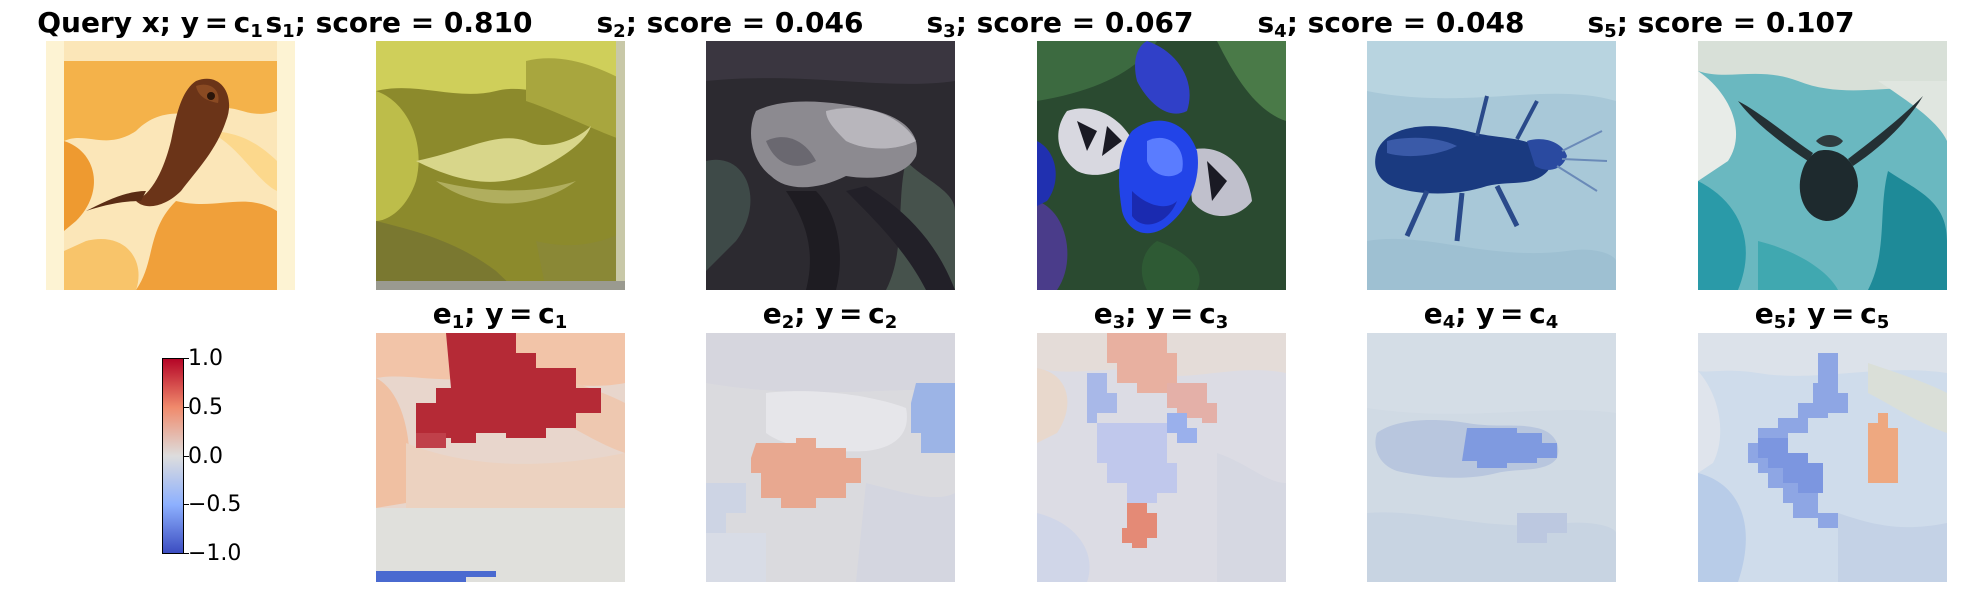 Image resolution: width=1963 pixels, height=591 pixels. What do you see at coordinates (744, 22) in the screenshot?
I see `s2-title-score: ; score = 0.046` at bounding box center [744, 22].